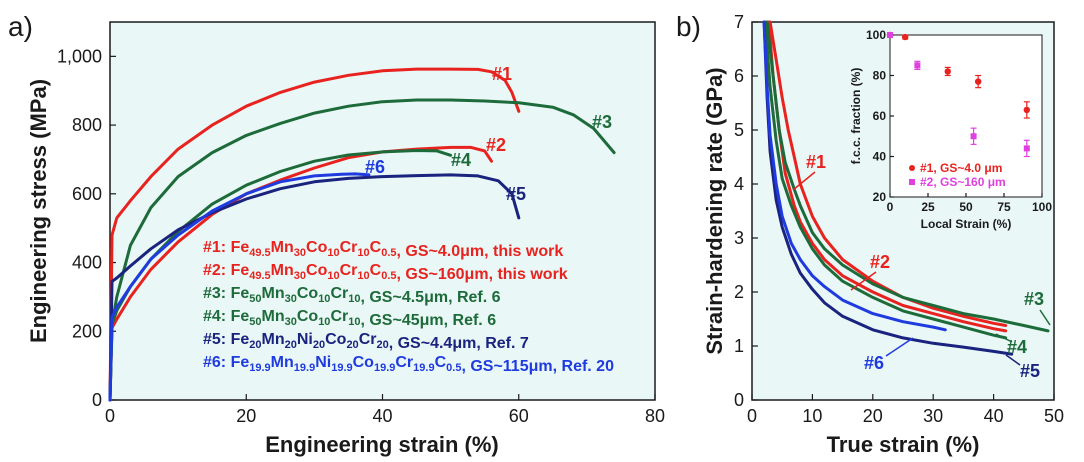 This screenshot has width=1084, height=462. What do you see at coordinates (739, 22) in the screenshot?
I see `y-tick-label: 7` at bounding box center [739, 22].